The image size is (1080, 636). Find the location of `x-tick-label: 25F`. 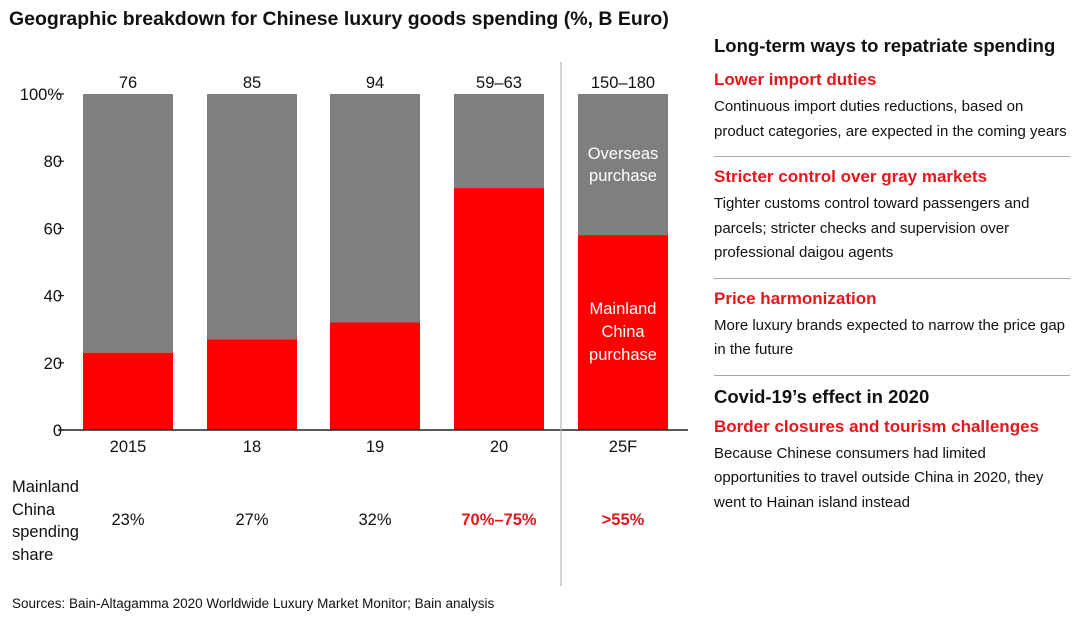

x-tick-label: 25F is located at coordinates (623, 447).